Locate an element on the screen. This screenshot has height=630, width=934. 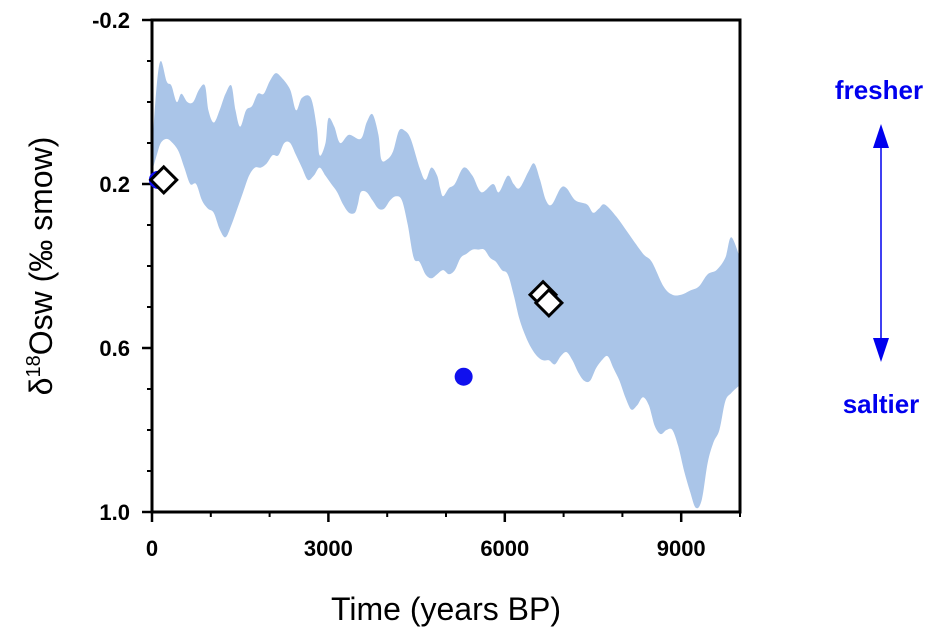
y-tick-label: -0.2 is located at coordinates (111, 20).